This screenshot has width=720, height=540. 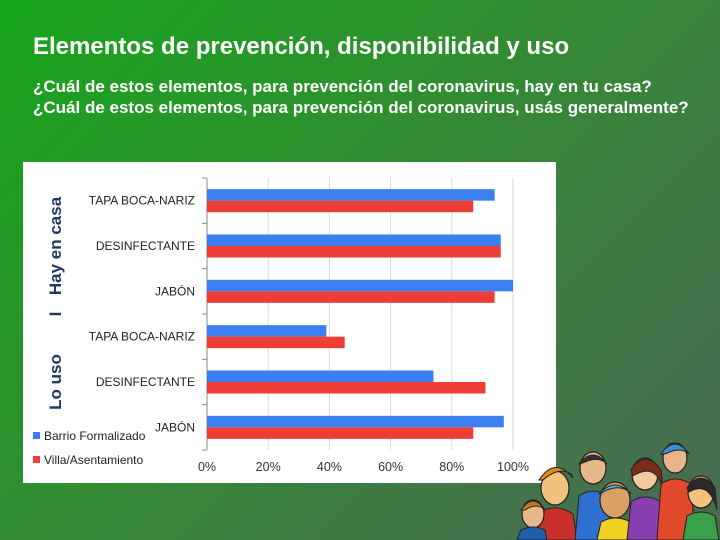 I want to click on x-tick-label: 100%, so click(x=513, y=467).